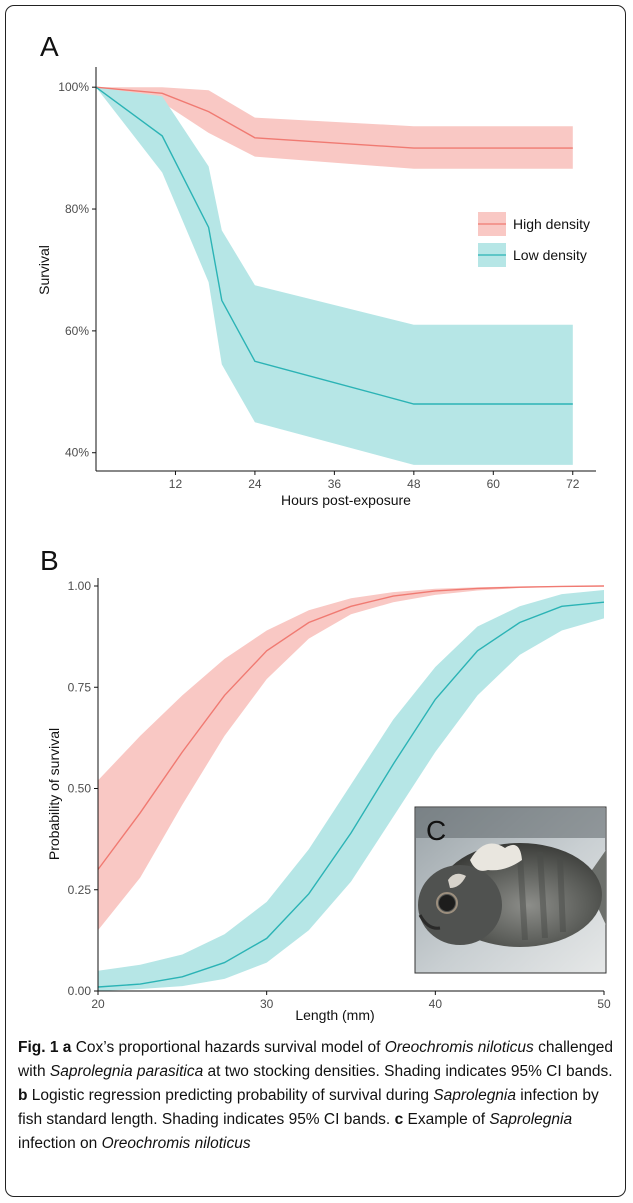 This screenshot has width=633, height=1203. What do you see at coordinates (399, 1119) in the screenshot?
I see `caption-c-label: c` at bounding box center [399, 1119].